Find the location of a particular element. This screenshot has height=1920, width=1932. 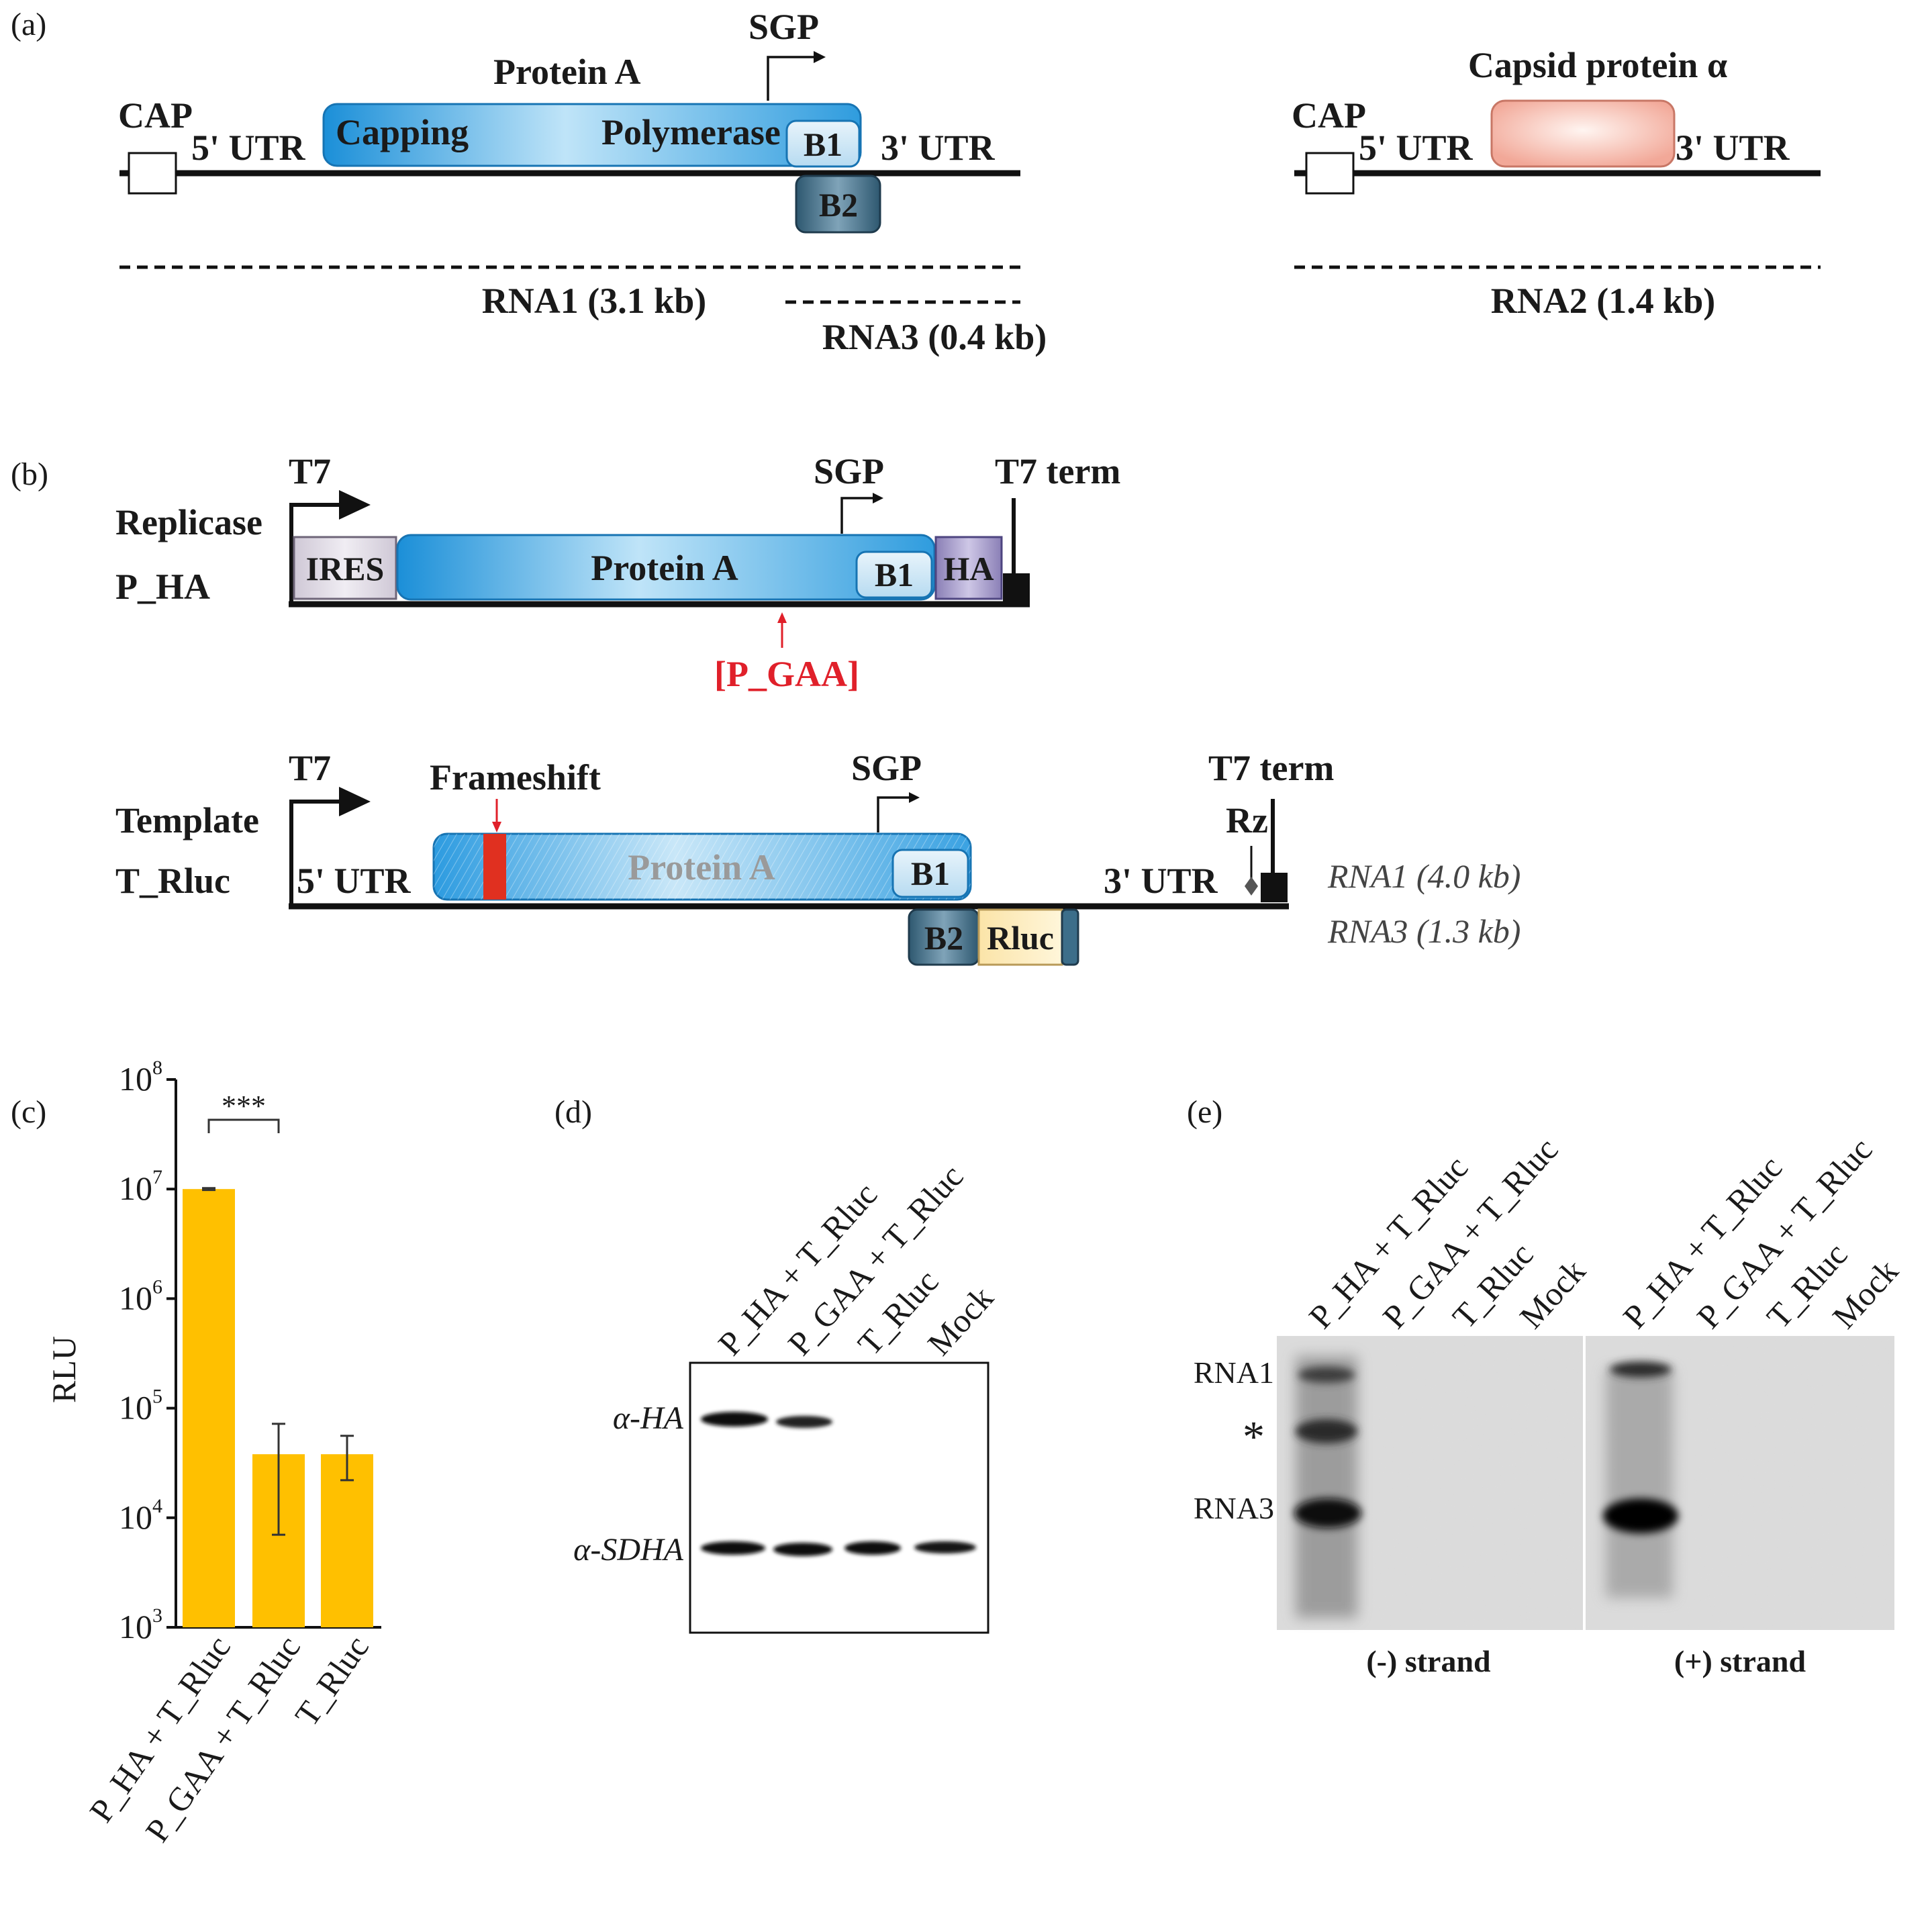

template-protein-a-label: Protein A is located at coordinates (701, 867).